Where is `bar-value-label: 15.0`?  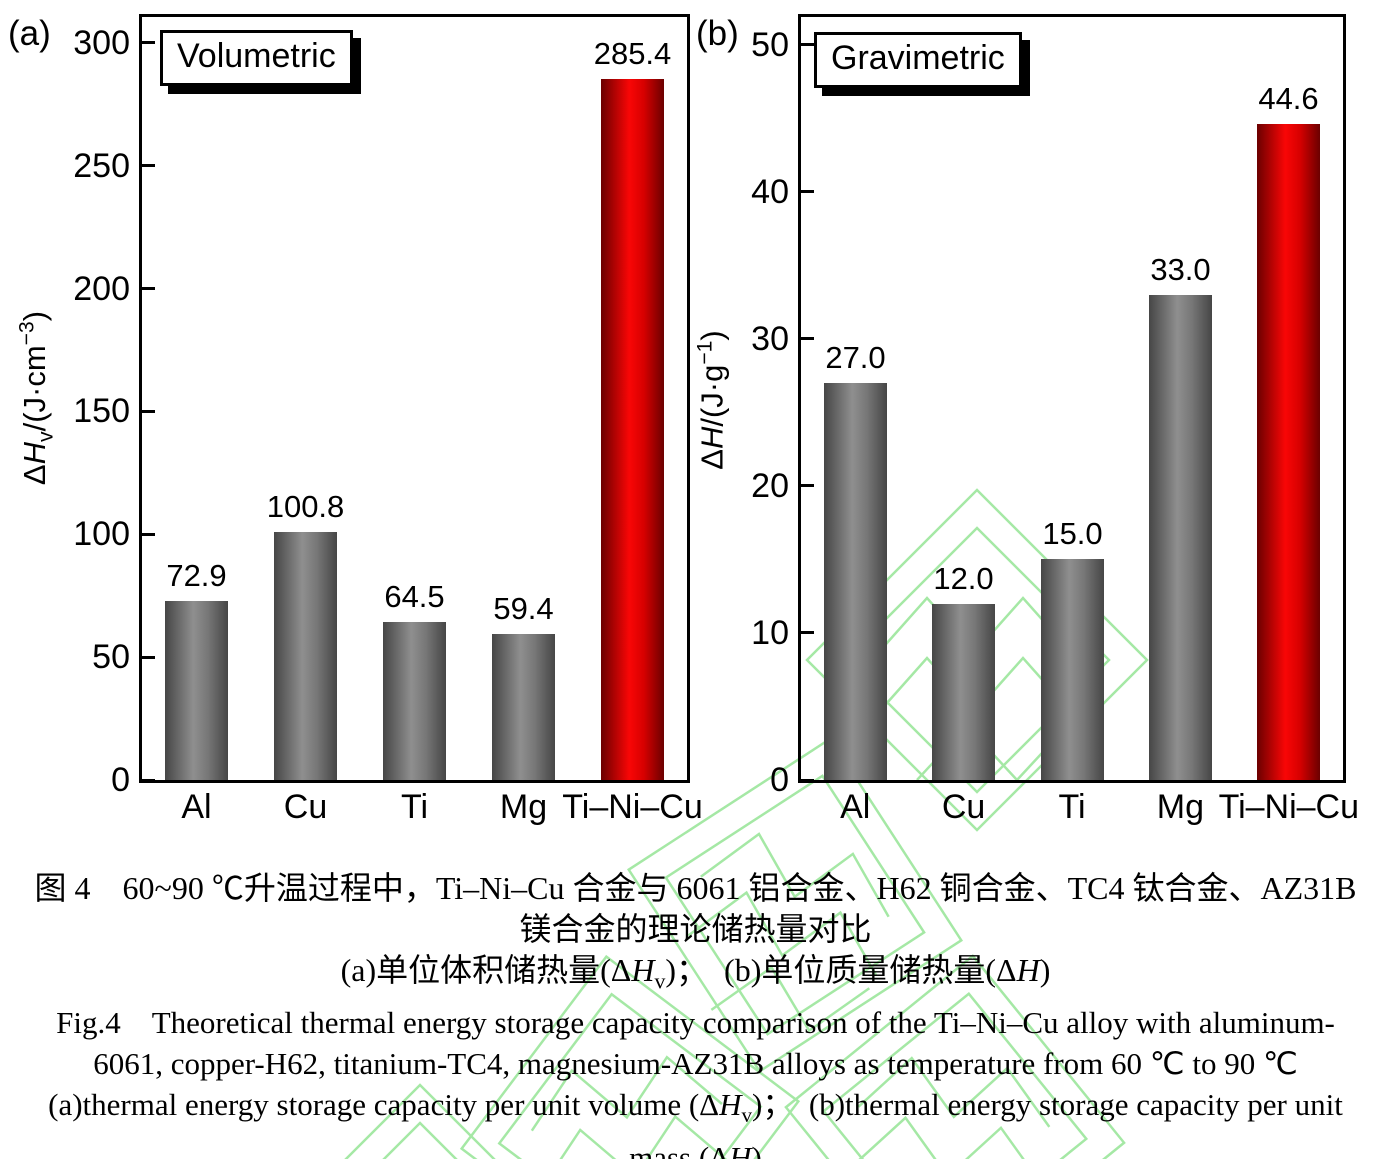
bar-value-label: 15.0 is located at coordinates (1072, 533).